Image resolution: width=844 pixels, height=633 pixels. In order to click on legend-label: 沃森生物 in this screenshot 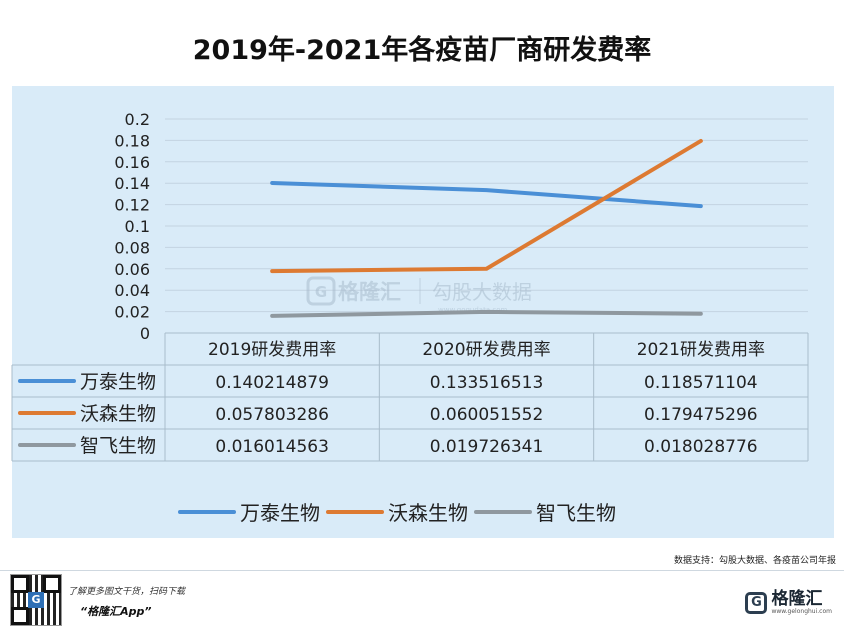, I will do `click(428, 513)`.